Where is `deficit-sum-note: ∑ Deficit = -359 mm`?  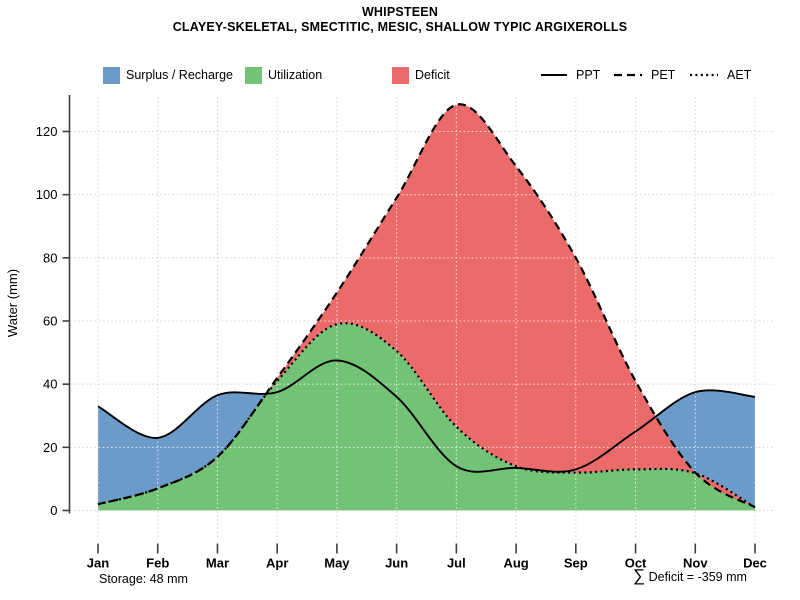
deficit-sum-note: ∑ Deficit = -359 mm is located at coordinates (690, 575).